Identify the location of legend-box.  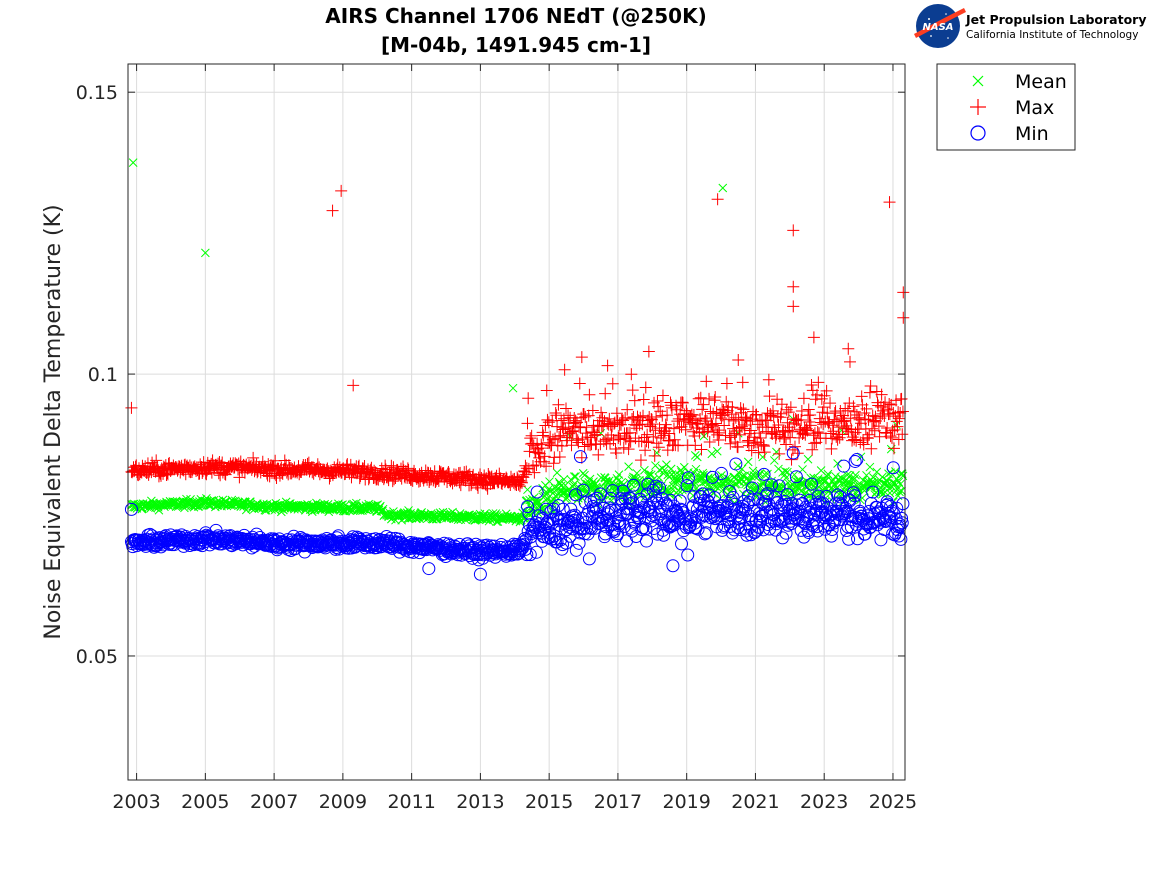
(1006, 107).